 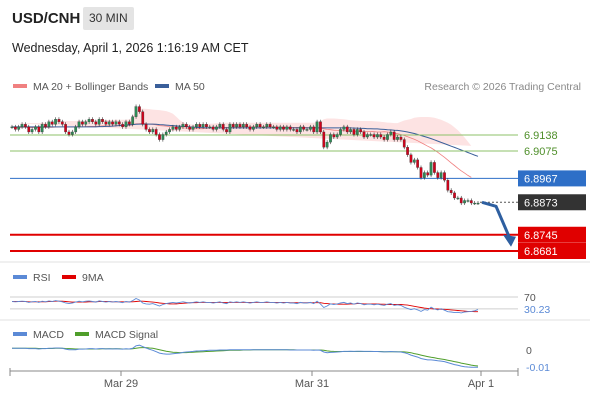 I want to click on symbol-label: USD/CNH, so click(x=46, y=18).